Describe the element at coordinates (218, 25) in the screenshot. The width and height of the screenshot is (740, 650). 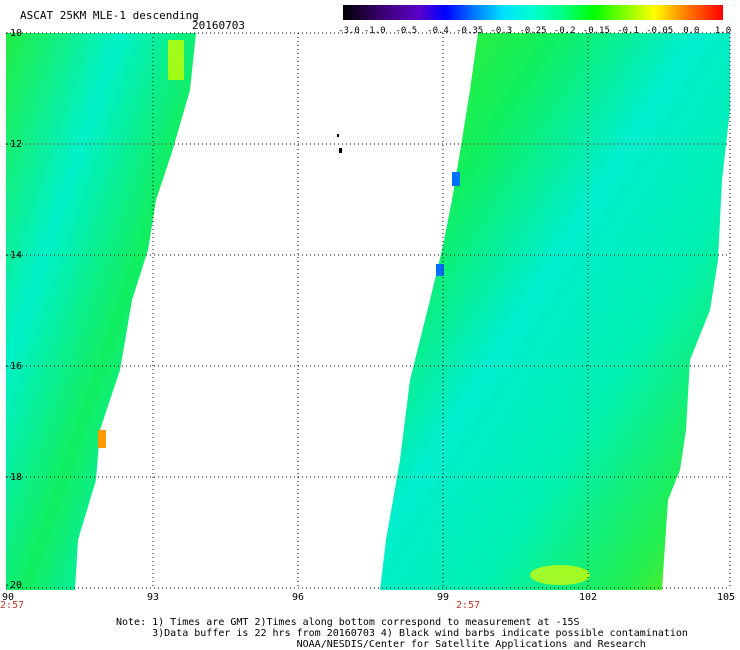
I see `map-date: 20160703` at that location.